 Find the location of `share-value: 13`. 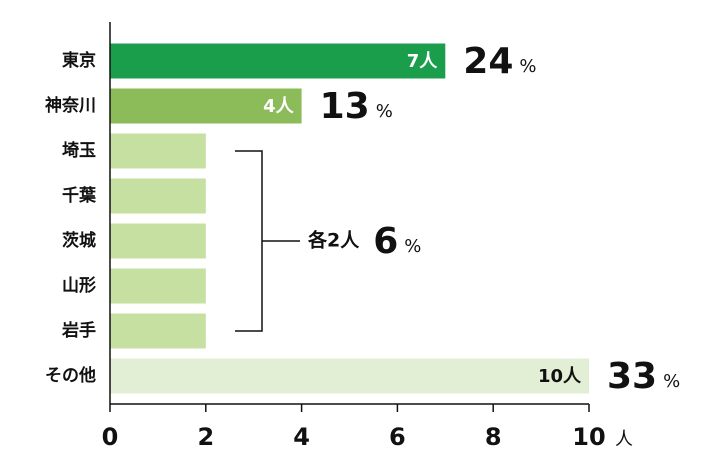

share-value: 13 is located at coordinates (345, 106).